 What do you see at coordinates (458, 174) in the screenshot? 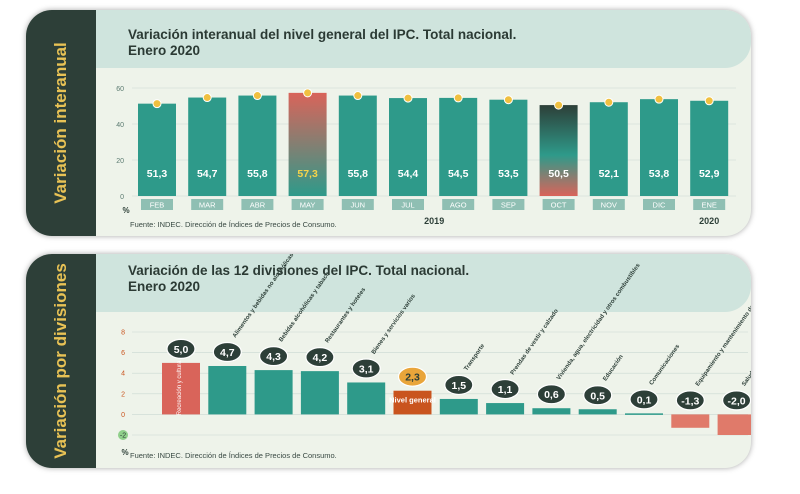
I see `bar-value-label: 54,5` at bounding box center [458, 174].